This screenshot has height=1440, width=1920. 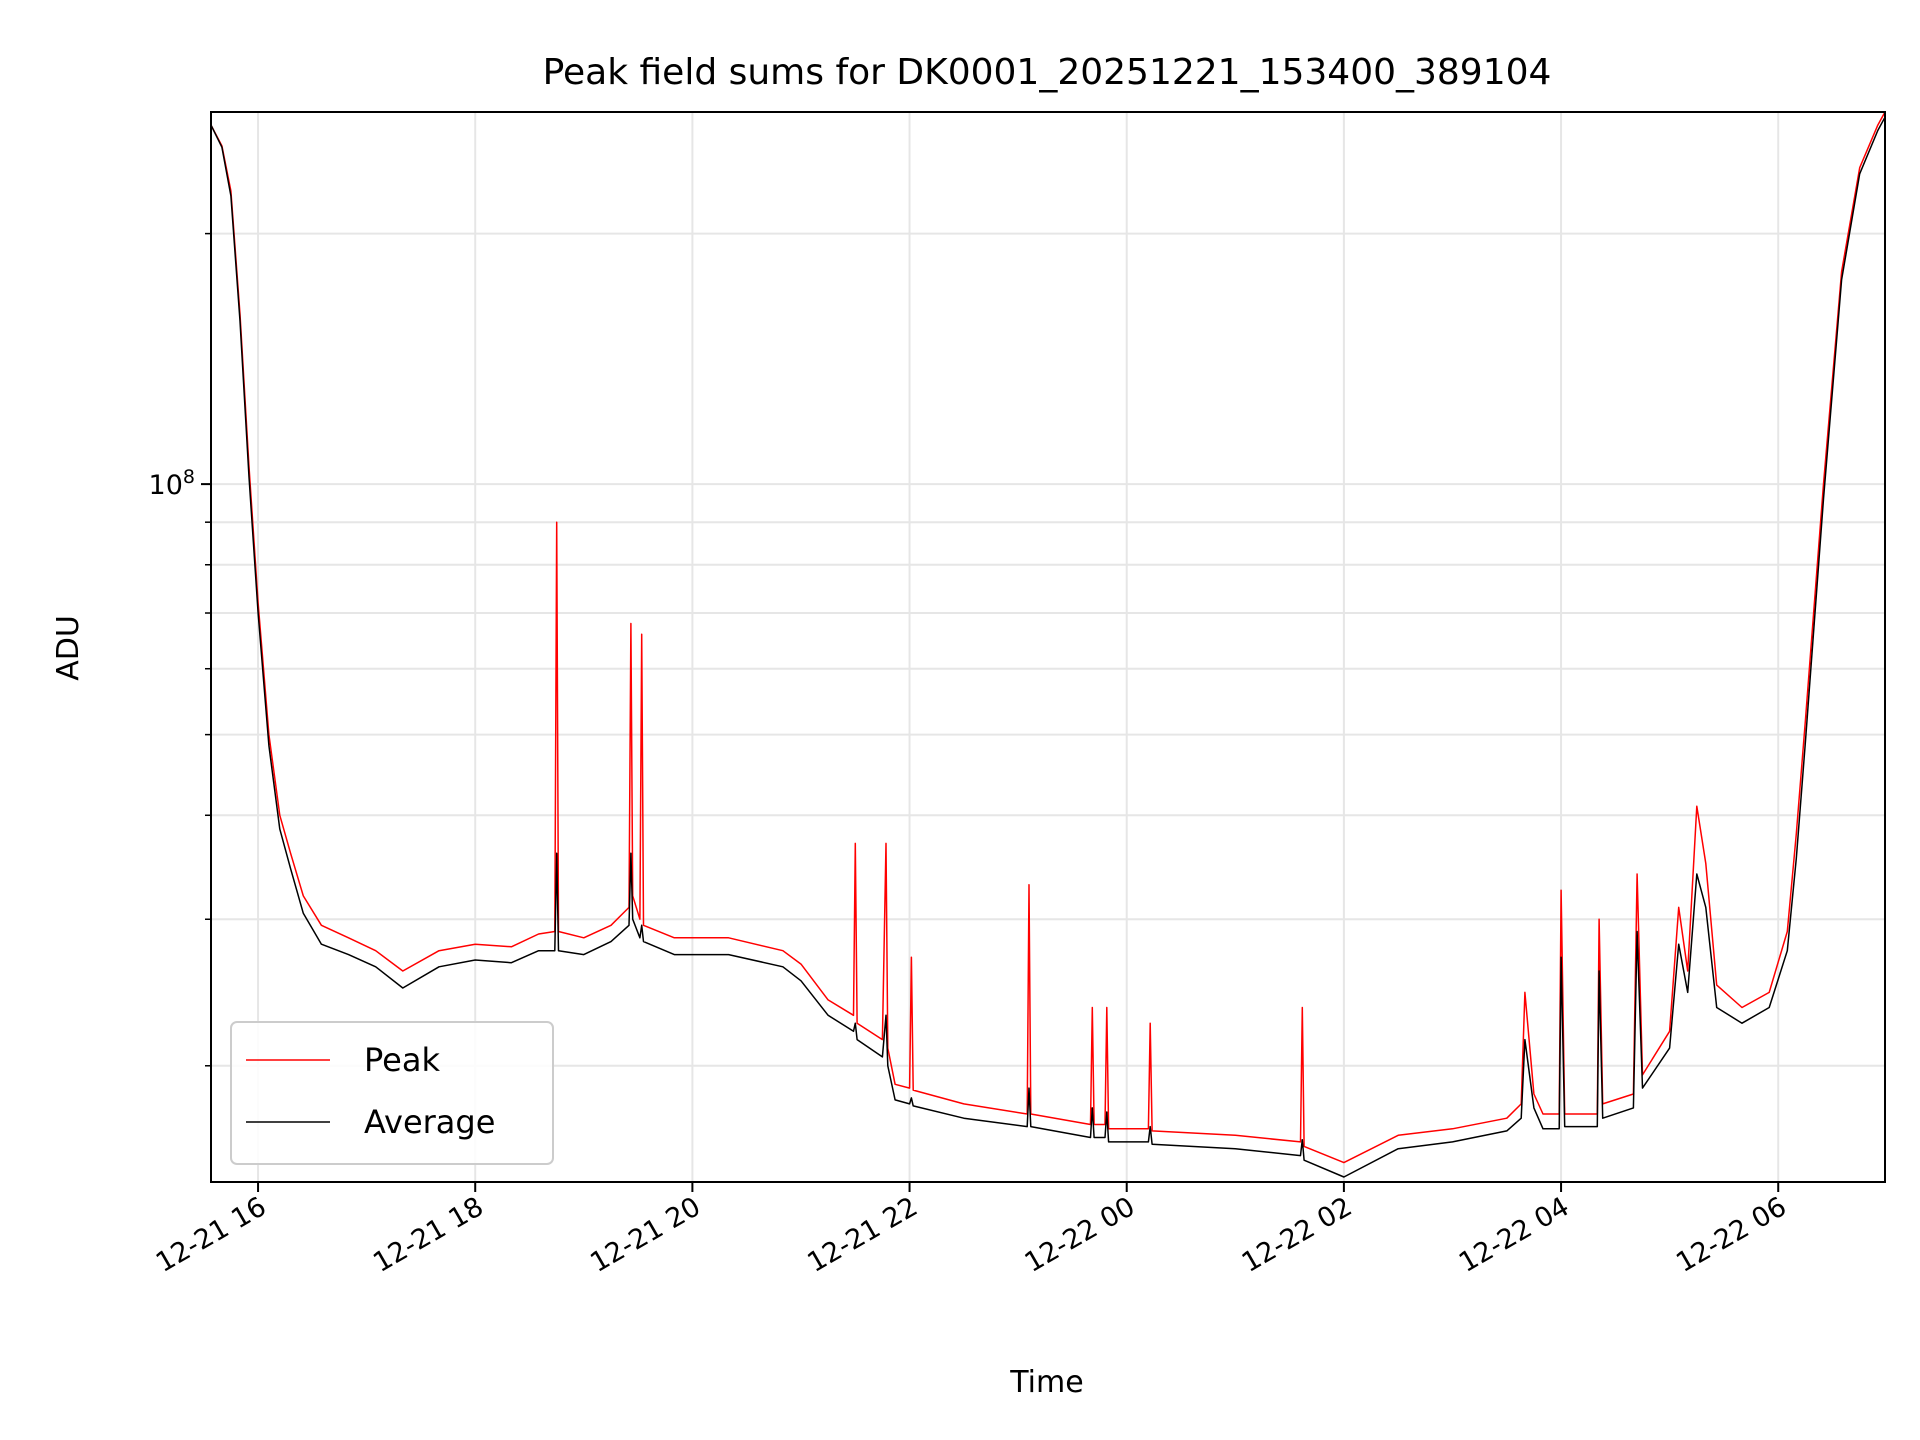 I want to click on legend-label-peak: Peak, so click(x=402, y=1060).